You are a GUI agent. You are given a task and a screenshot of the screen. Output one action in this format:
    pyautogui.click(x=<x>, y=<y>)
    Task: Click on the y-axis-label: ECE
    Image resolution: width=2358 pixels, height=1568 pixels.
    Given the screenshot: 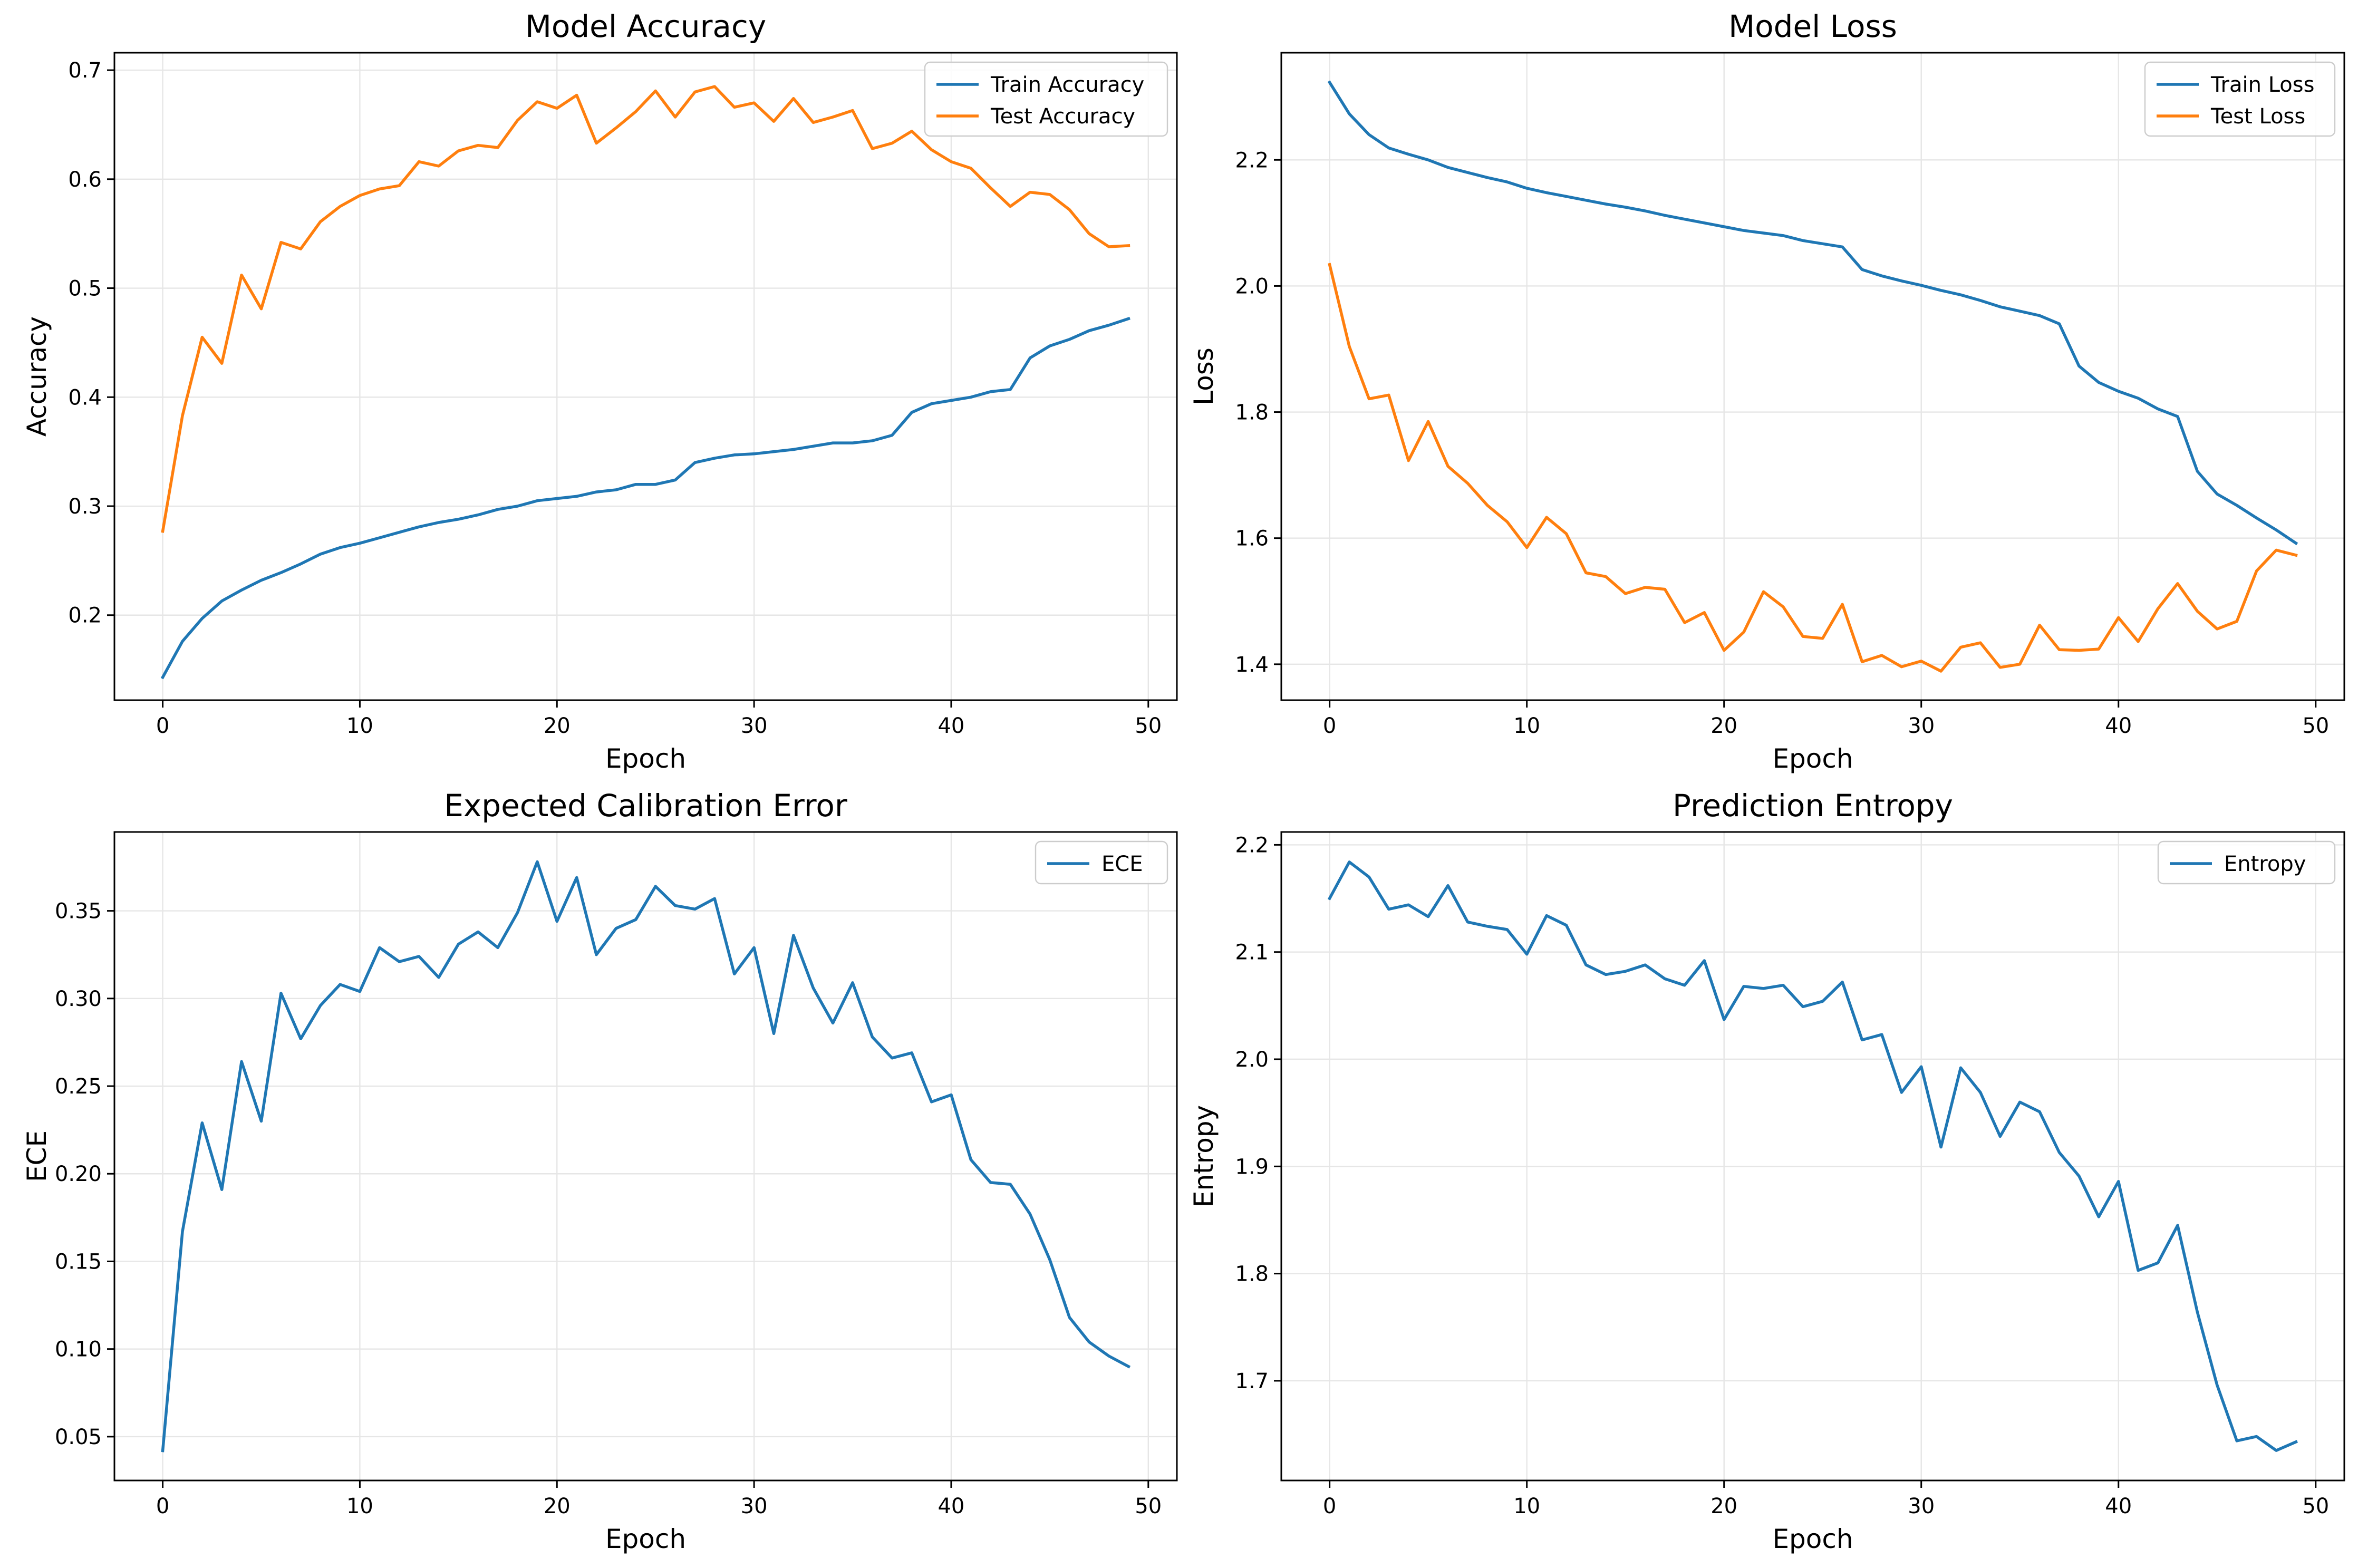 What is the action you would take?
    pyautogui.click(x=37, y=1156)
    